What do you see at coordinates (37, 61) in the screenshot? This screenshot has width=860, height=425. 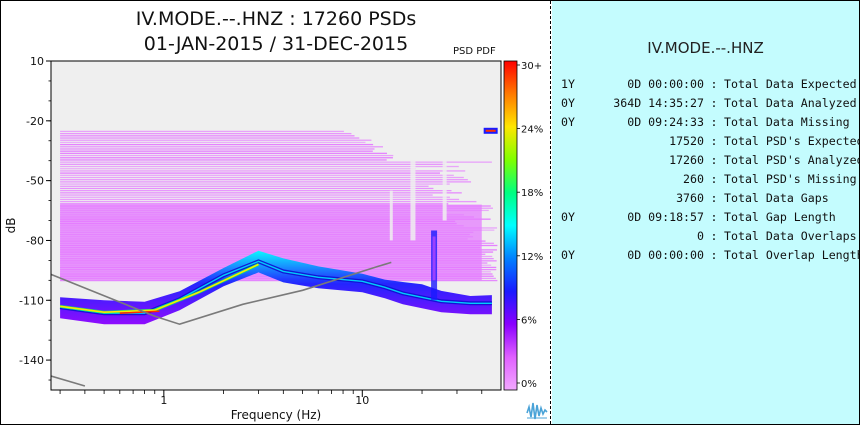 I see `y-tick-label: 10` at bounding box center [37, 61].